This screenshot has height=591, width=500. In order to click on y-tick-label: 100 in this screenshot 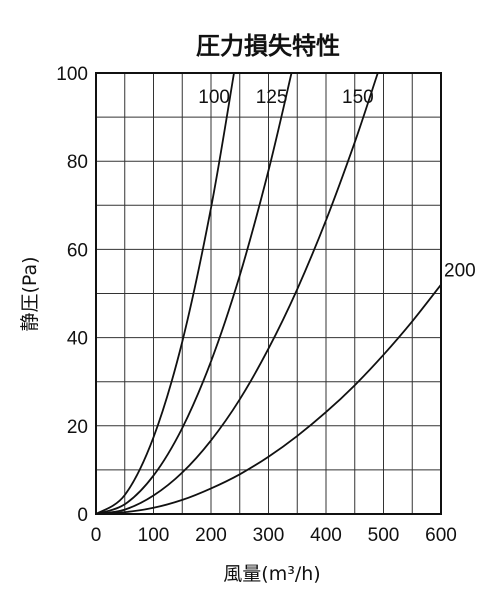, I will do `click(72, 74)`.